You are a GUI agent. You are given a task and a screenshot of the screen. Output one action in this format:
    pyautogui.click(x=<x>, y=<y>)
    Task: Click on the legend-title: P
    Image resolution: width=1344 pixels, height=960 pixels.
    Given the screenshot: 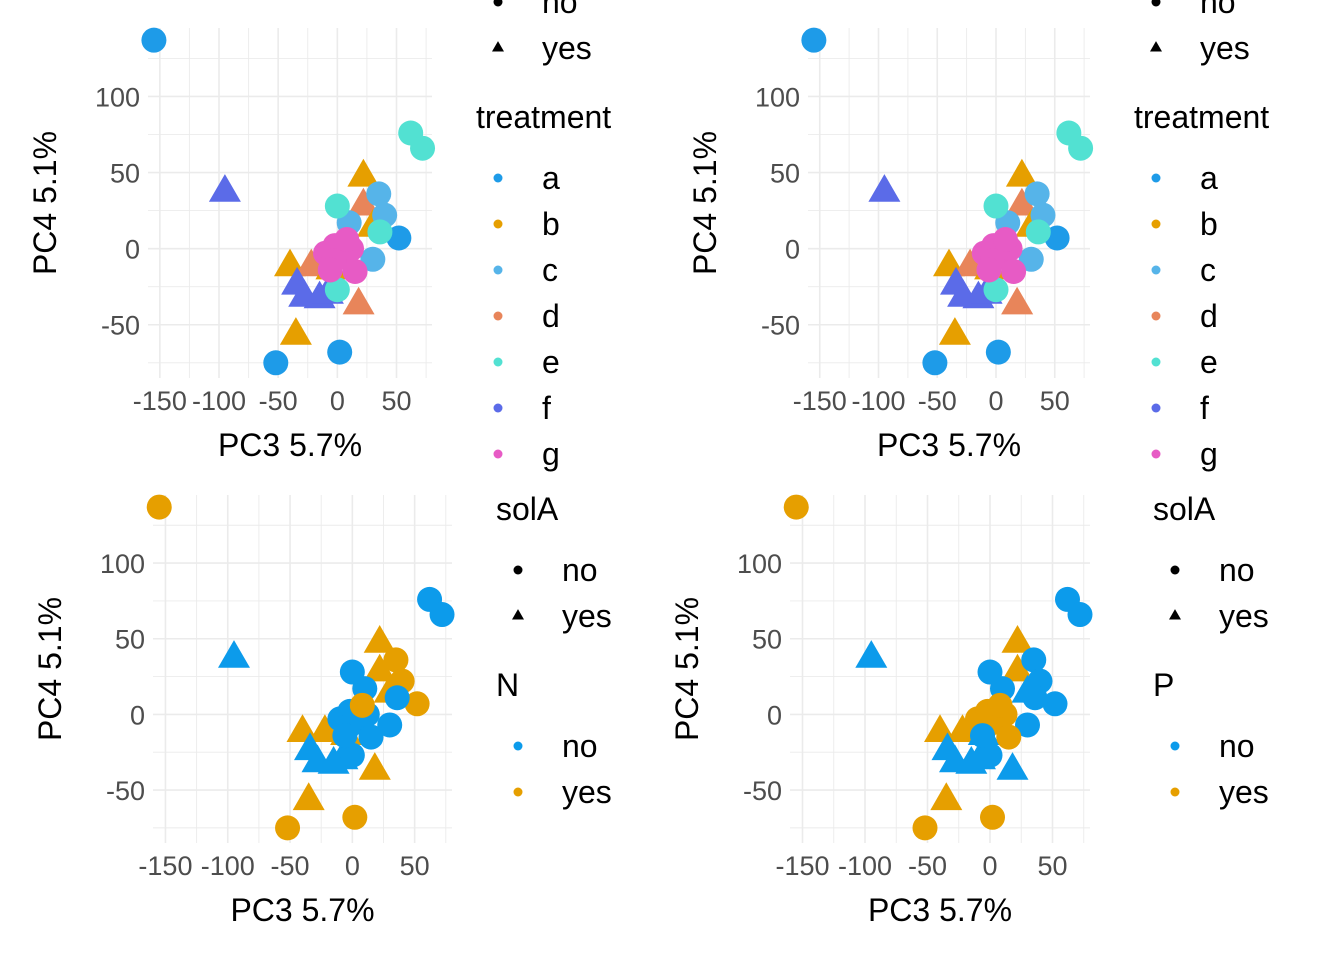 What is the action you would take?
    pyautogui.click(x=1163, y=685)
    